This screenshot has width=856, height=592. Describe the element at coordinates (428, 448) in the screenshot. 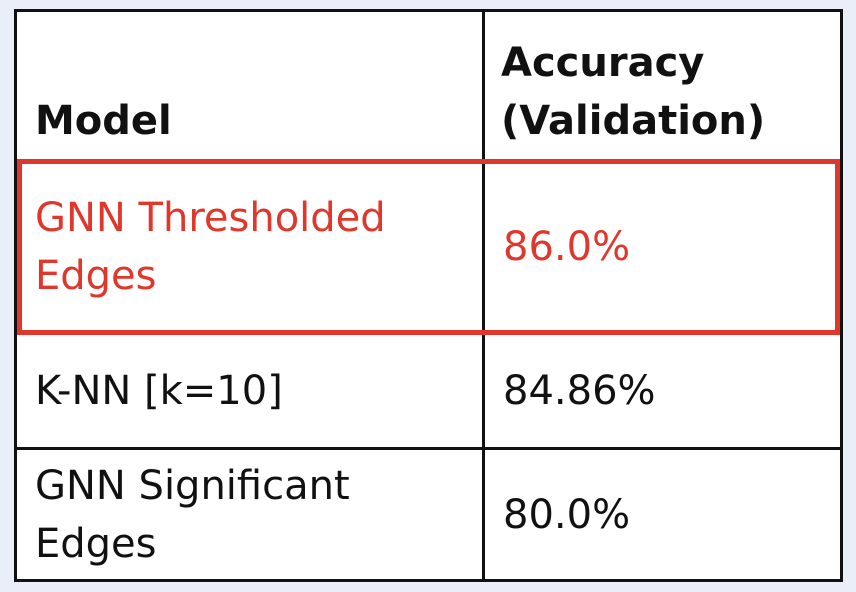

I see `row-separator` at that location.